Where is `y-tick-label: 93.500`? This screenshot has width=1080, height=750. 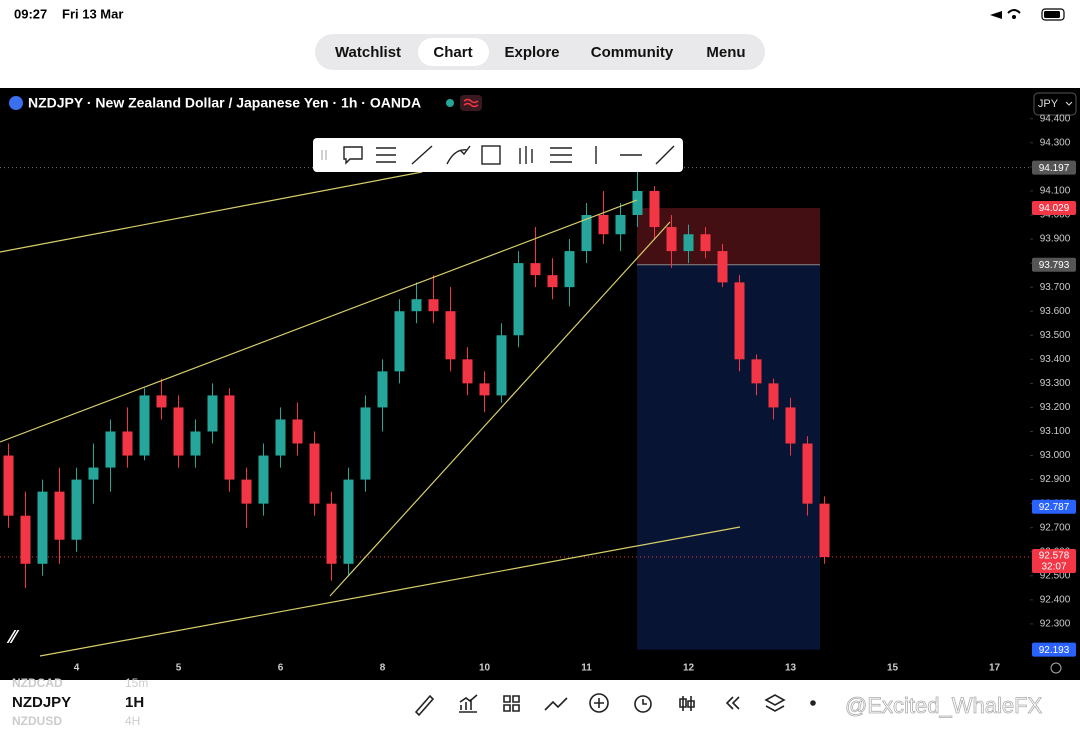 y-tick-label: 93.500 is located at coordinates (1055, 335).